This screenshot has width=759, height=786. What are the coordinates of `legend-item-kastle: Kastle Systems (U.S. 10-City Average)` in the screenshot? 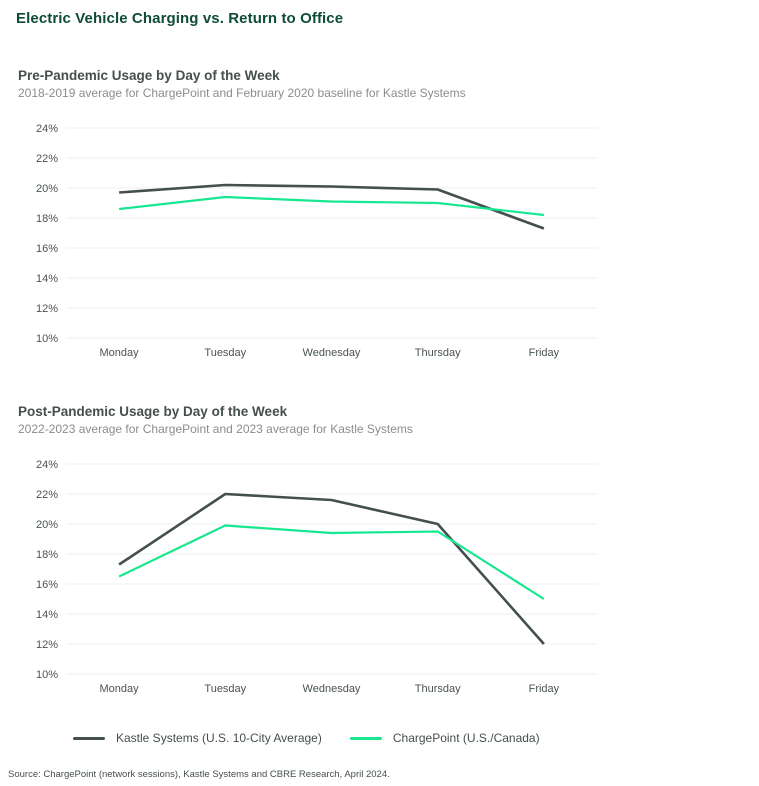 It's located at (197, 738).